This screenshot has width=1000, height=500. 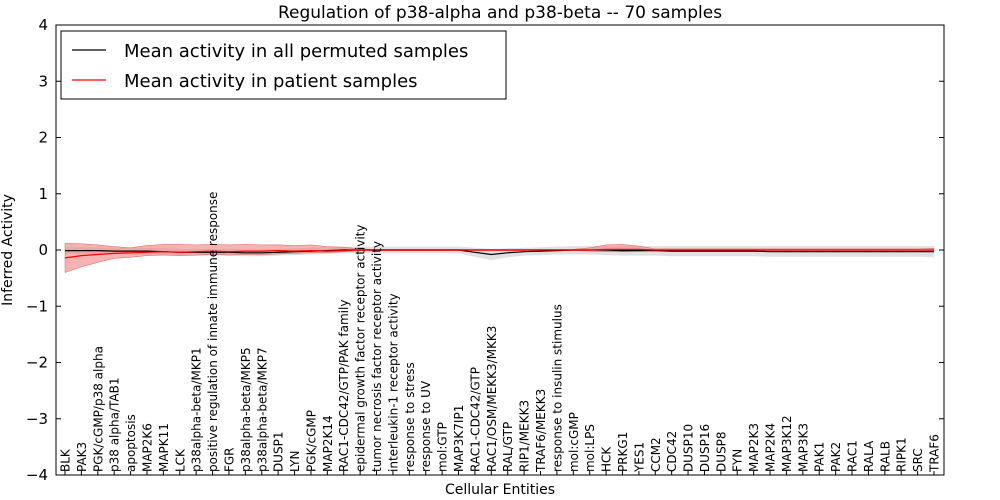 What do you see at coordinates (344, 386) in the screenshot?
I see `x-tick-label: RAC1-CDC42/GTP/PAK family` at bounding box center [344, 386].